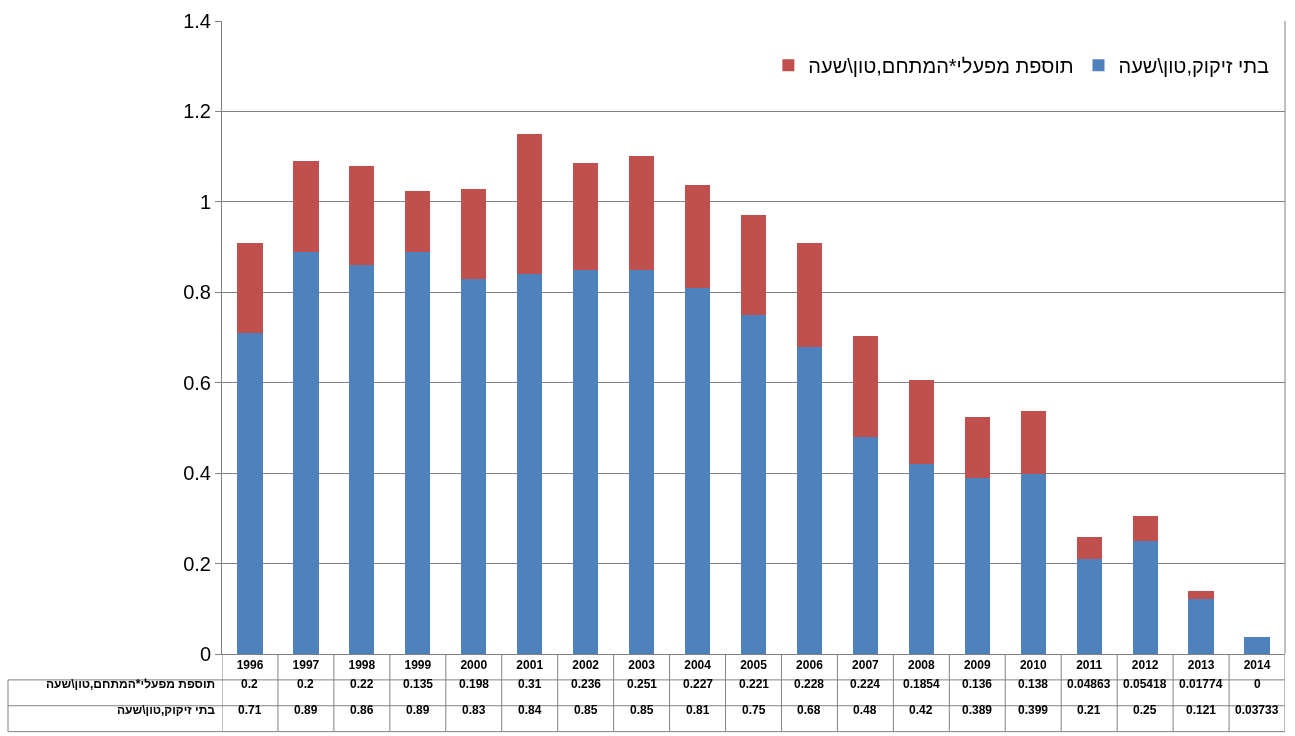 The width and height of the screenshot is (1295, 736). I want to click on data-label: 0.198, so click(474, 684).